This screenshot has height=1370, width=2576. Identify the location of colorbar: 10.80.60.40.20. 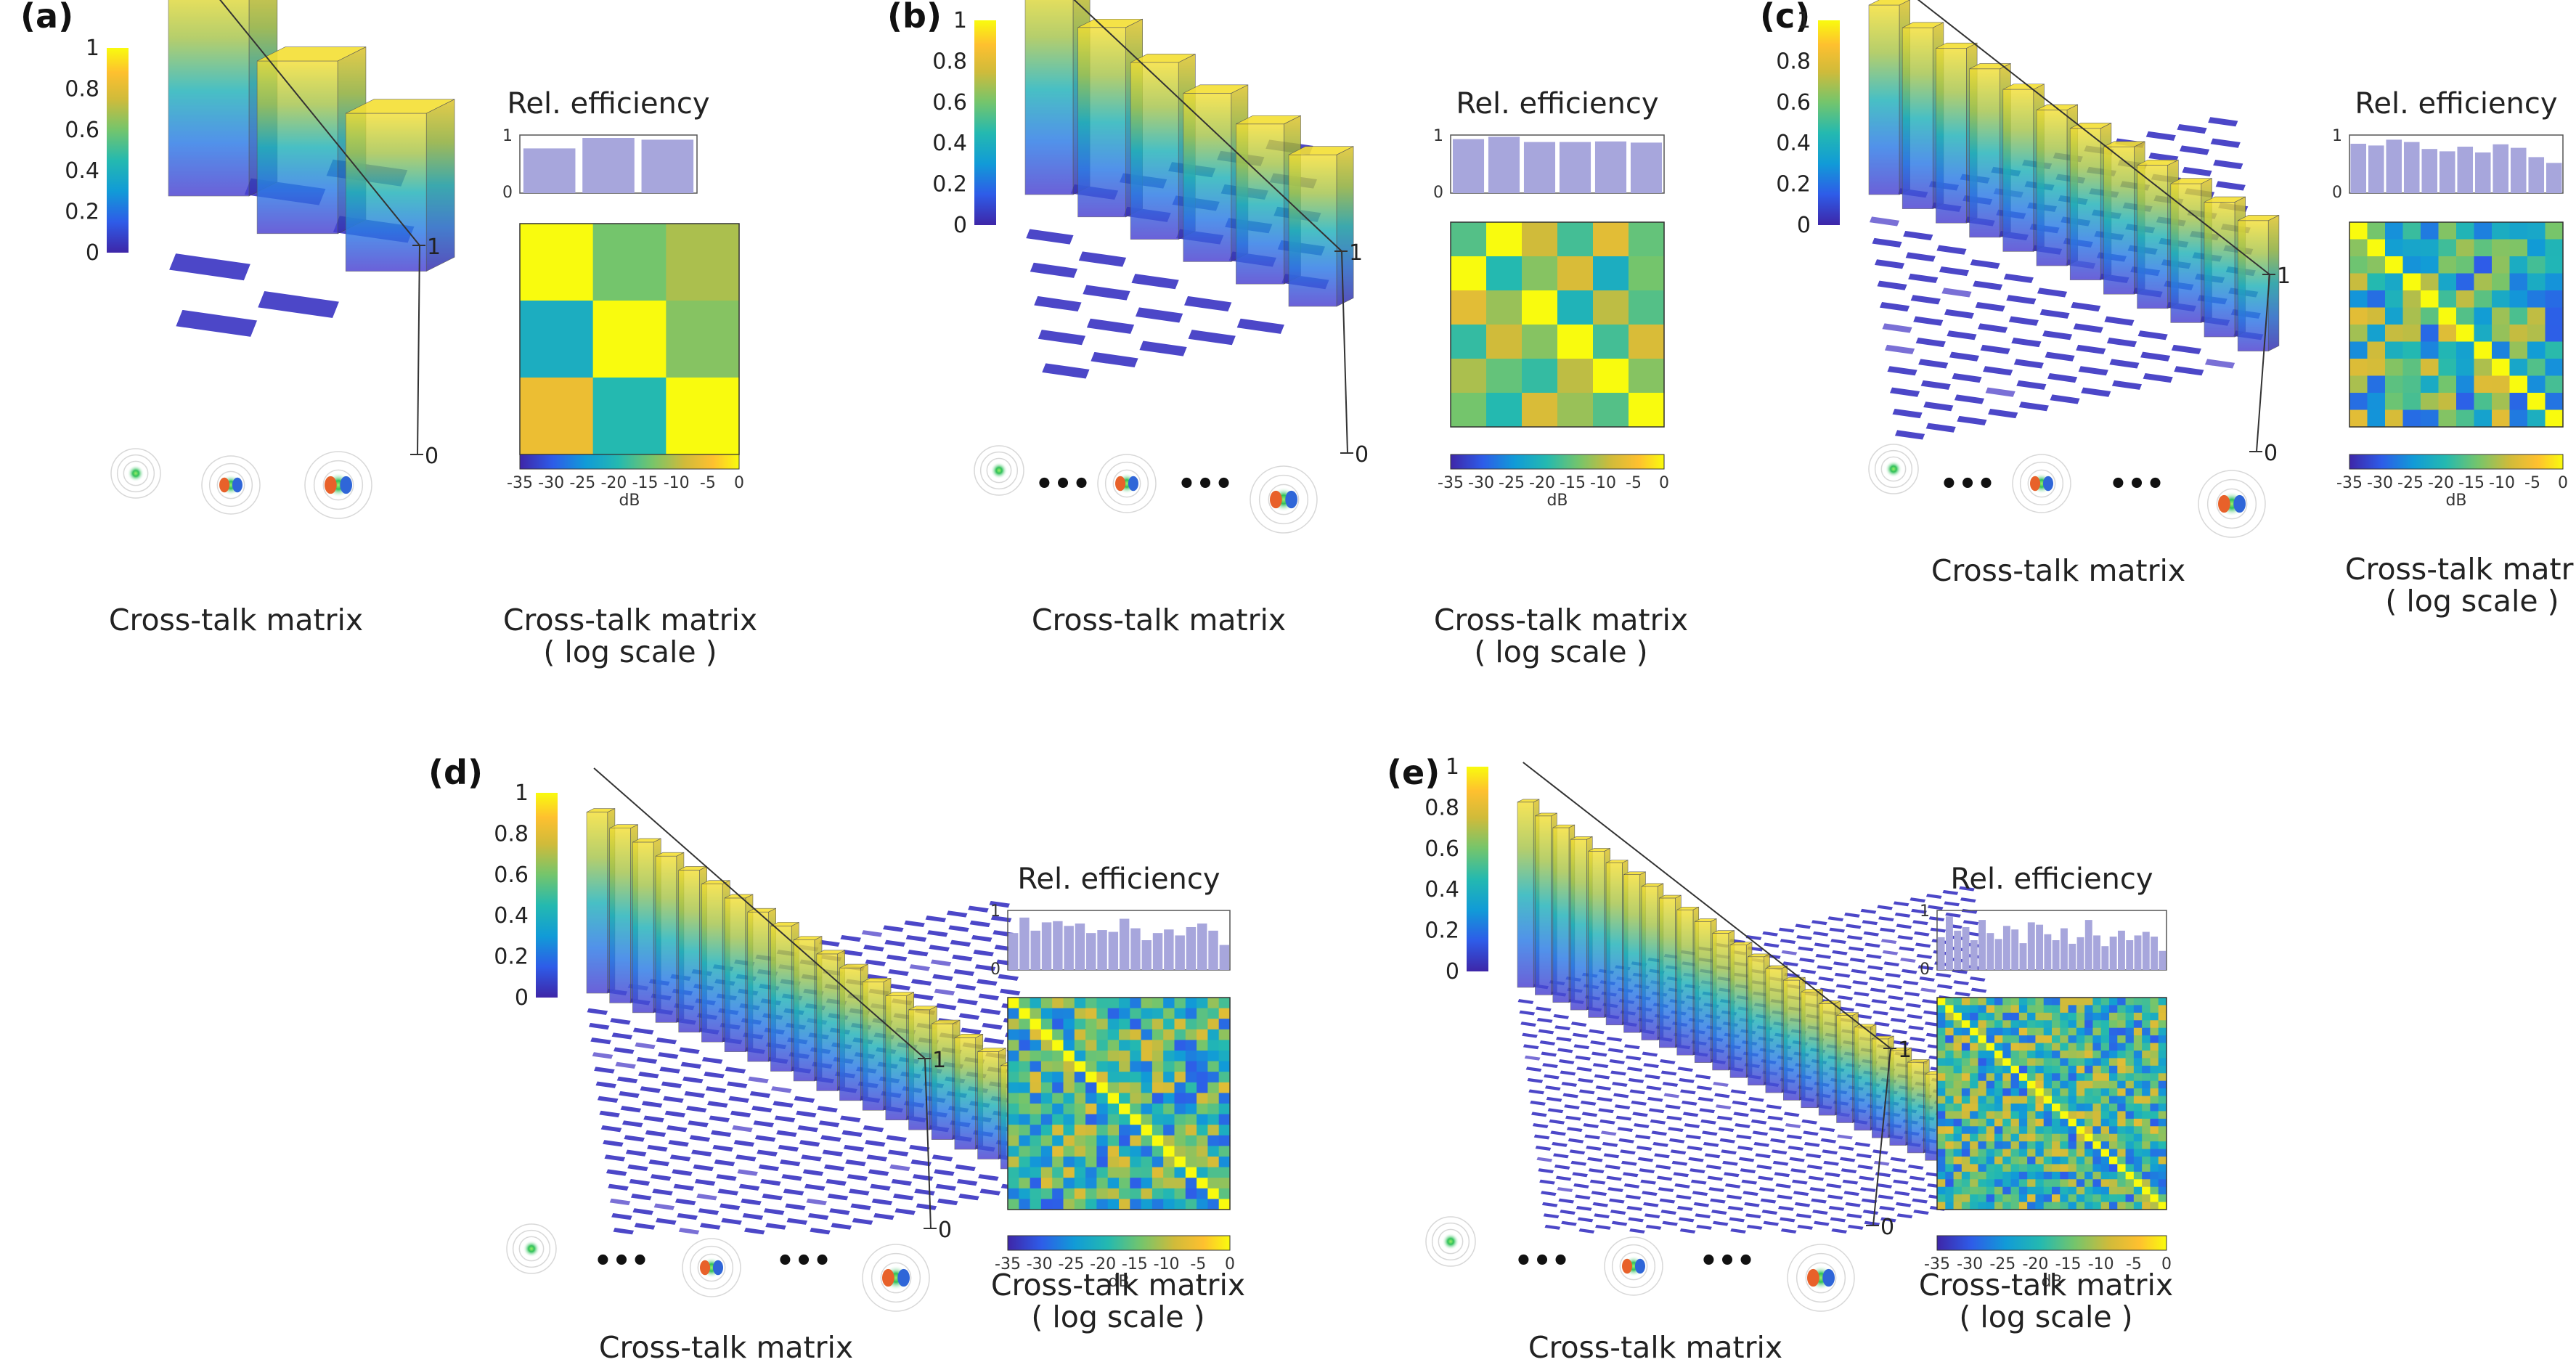
(1808, 123).